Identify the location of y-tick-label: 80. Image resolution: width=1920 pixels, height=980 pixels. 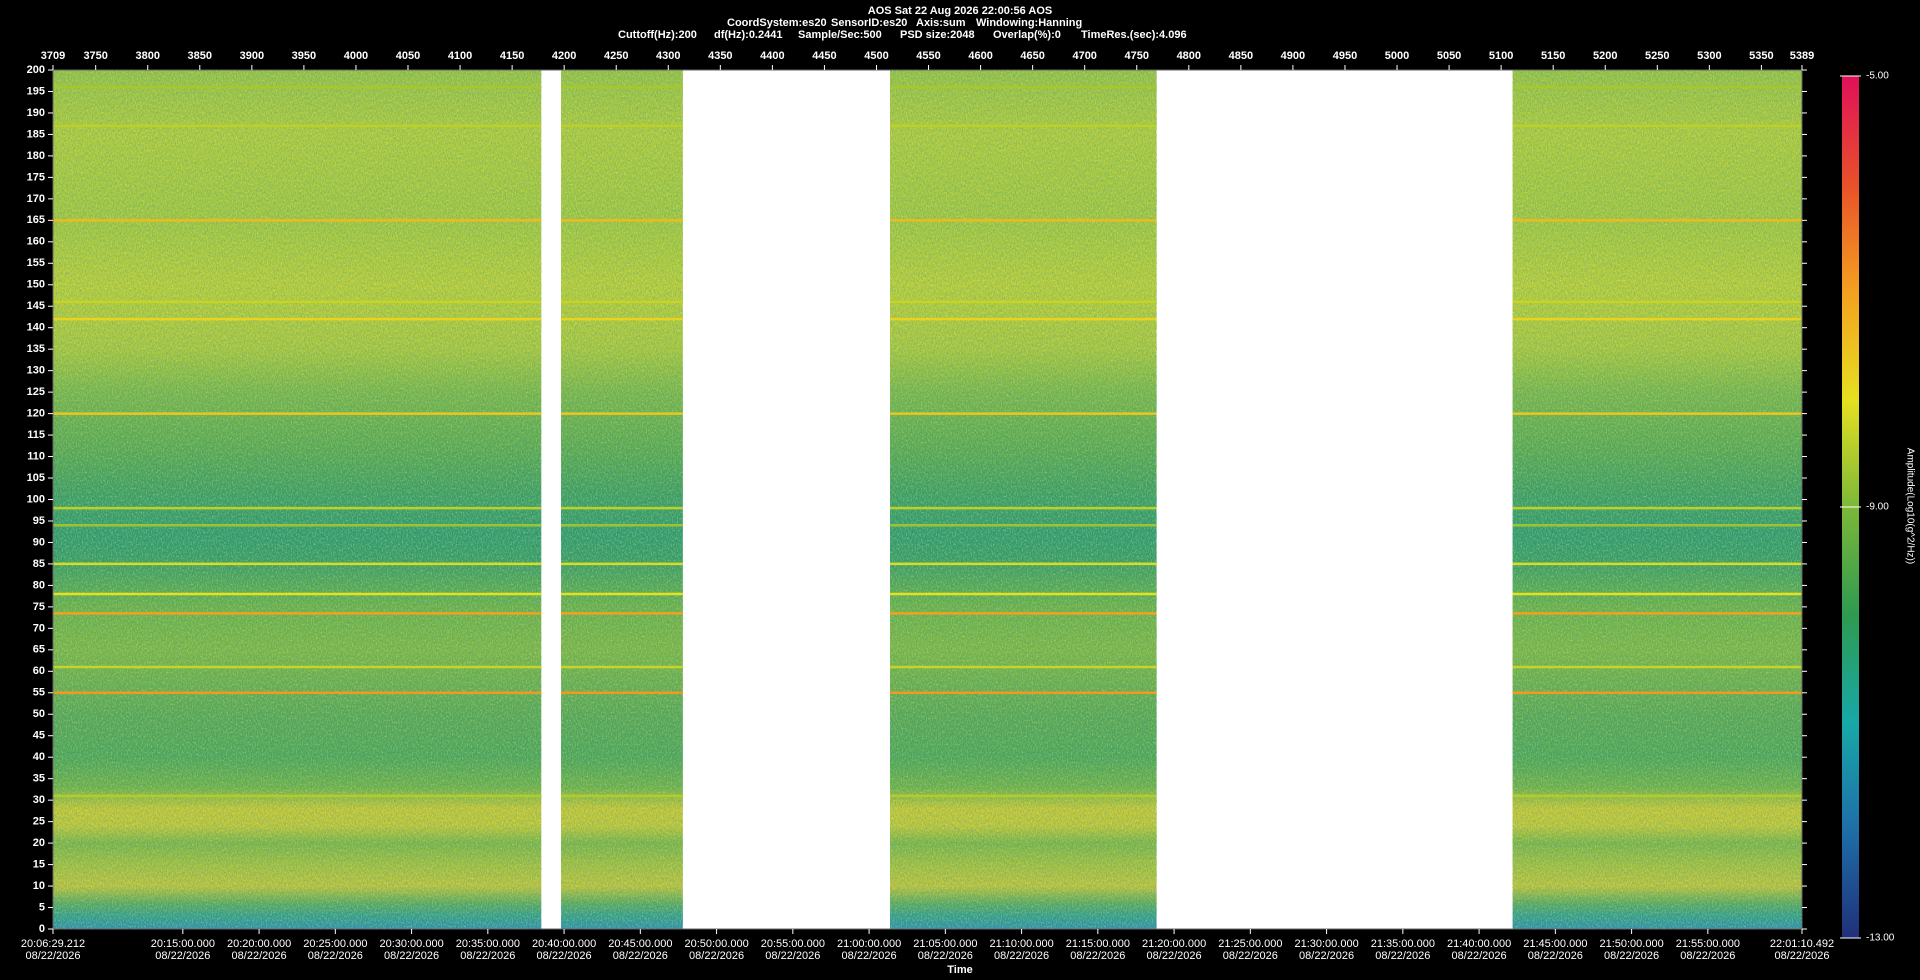
(39, 585).